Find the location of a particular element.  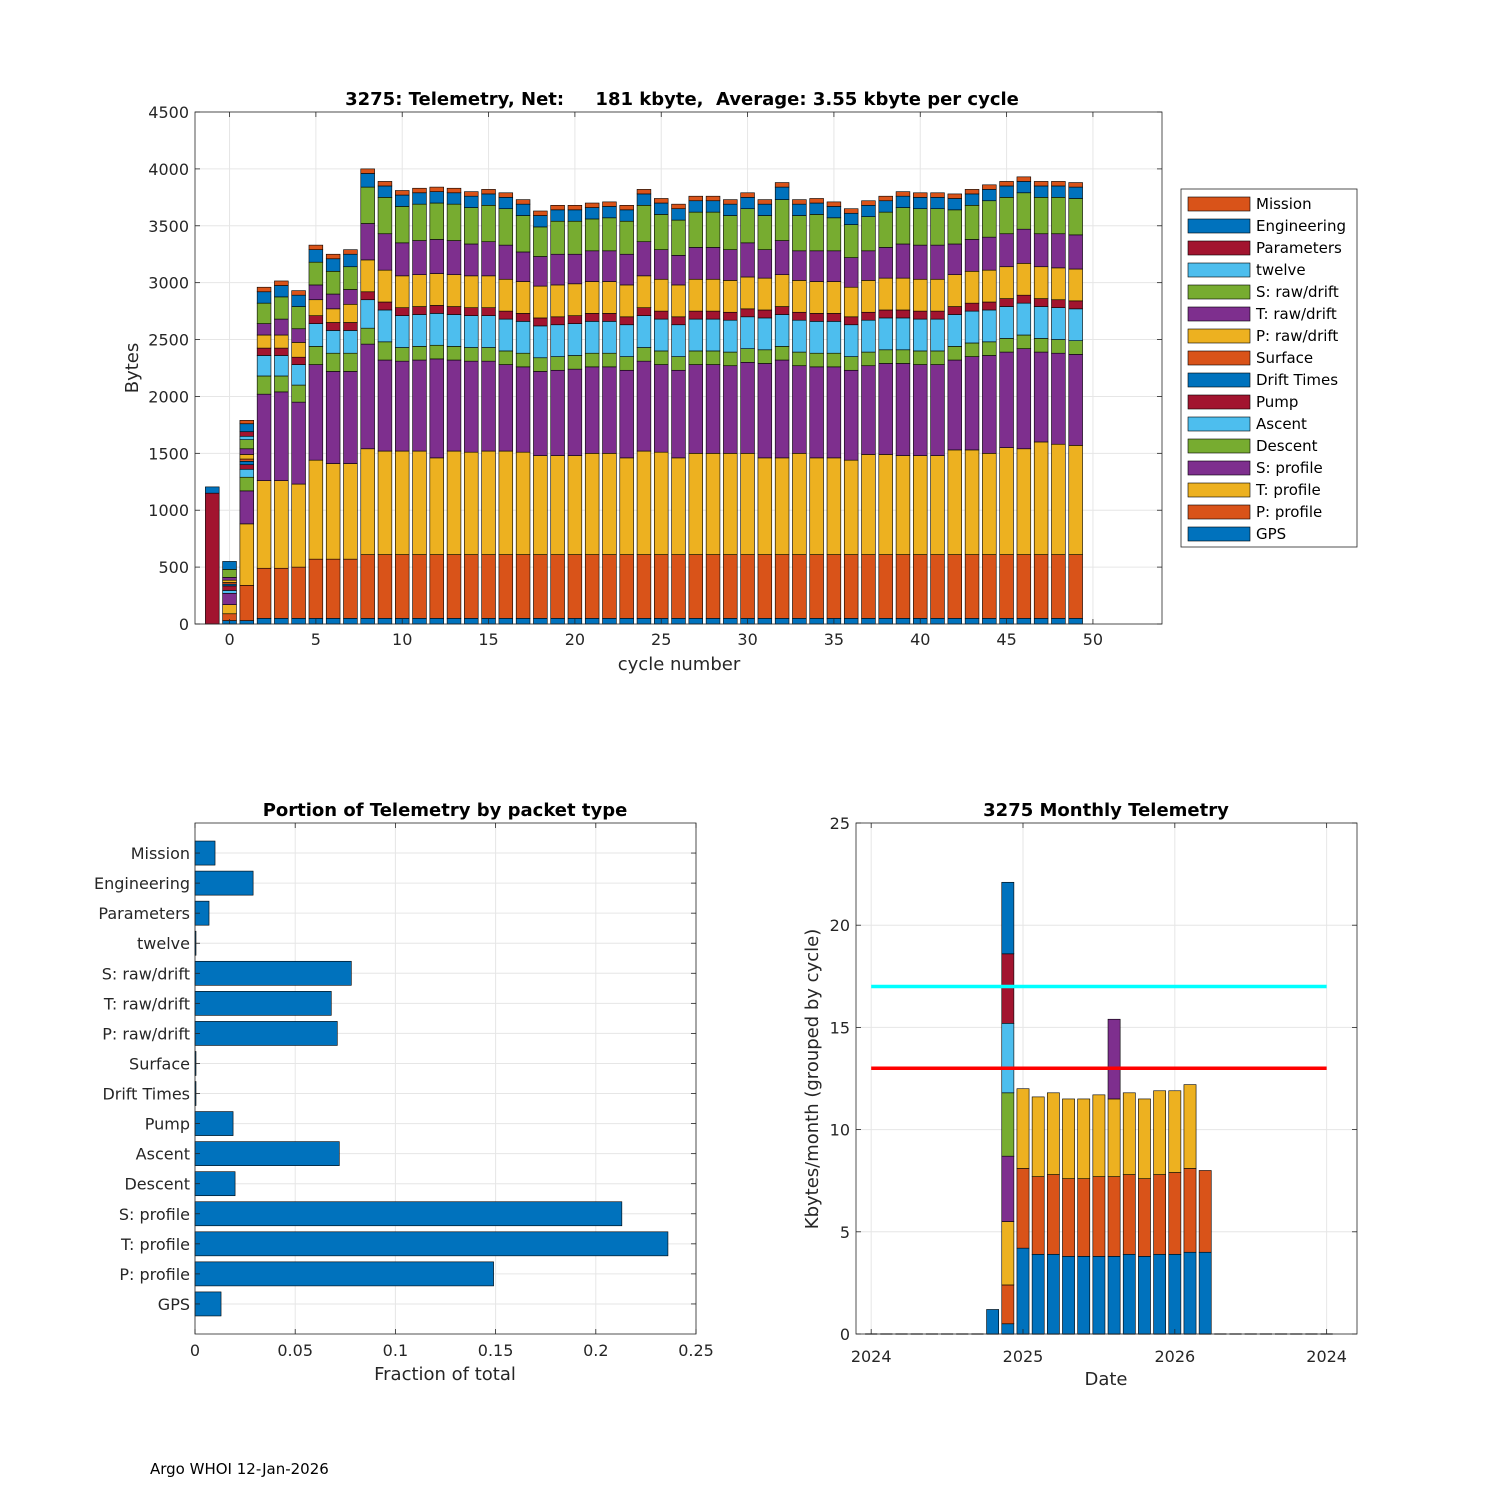

x-tick-label: 20 is located at coordinates (575, 639).